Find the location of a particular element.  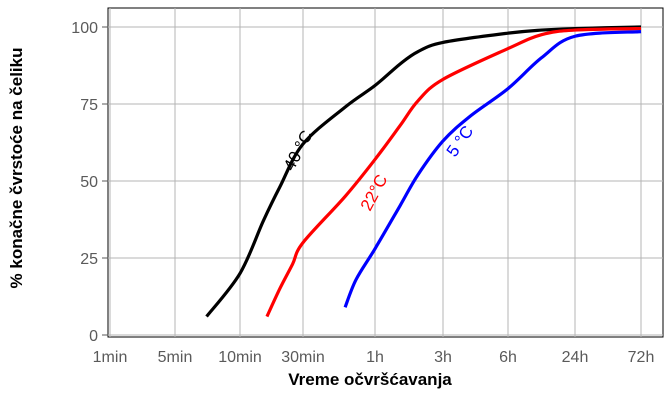

x-tick-label: 6h is located at coordinates (508, 357).